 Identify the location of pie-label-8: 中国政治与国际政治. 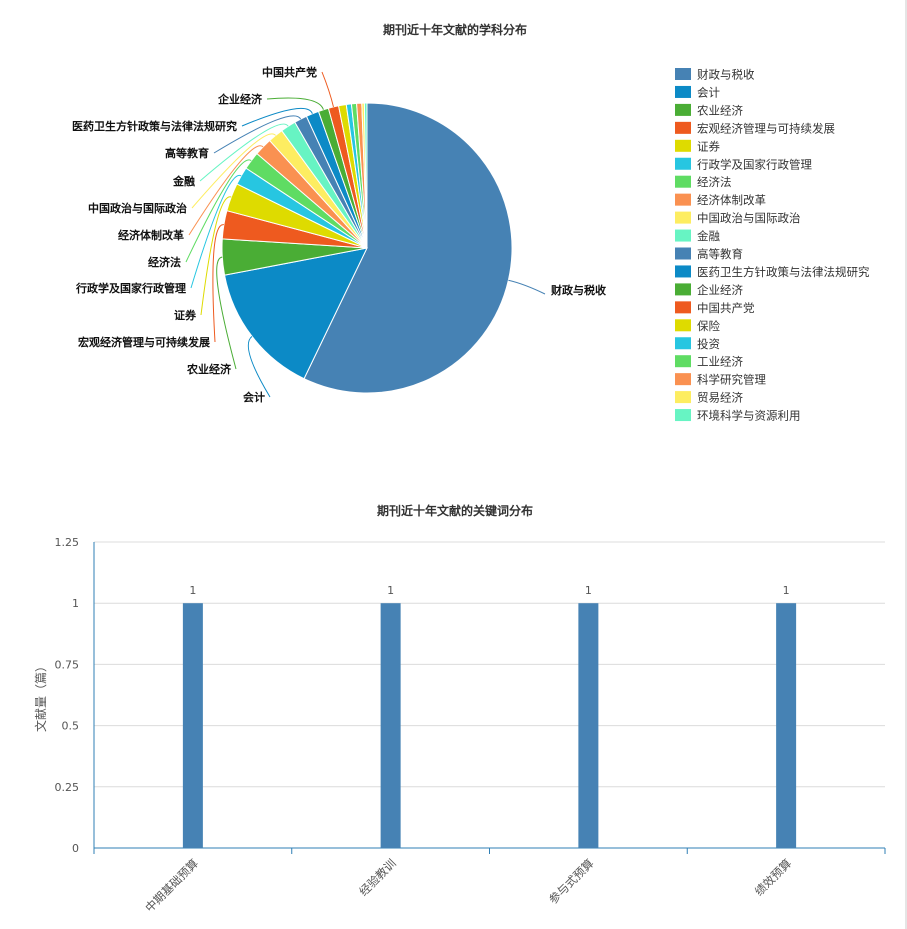
(137, 208).